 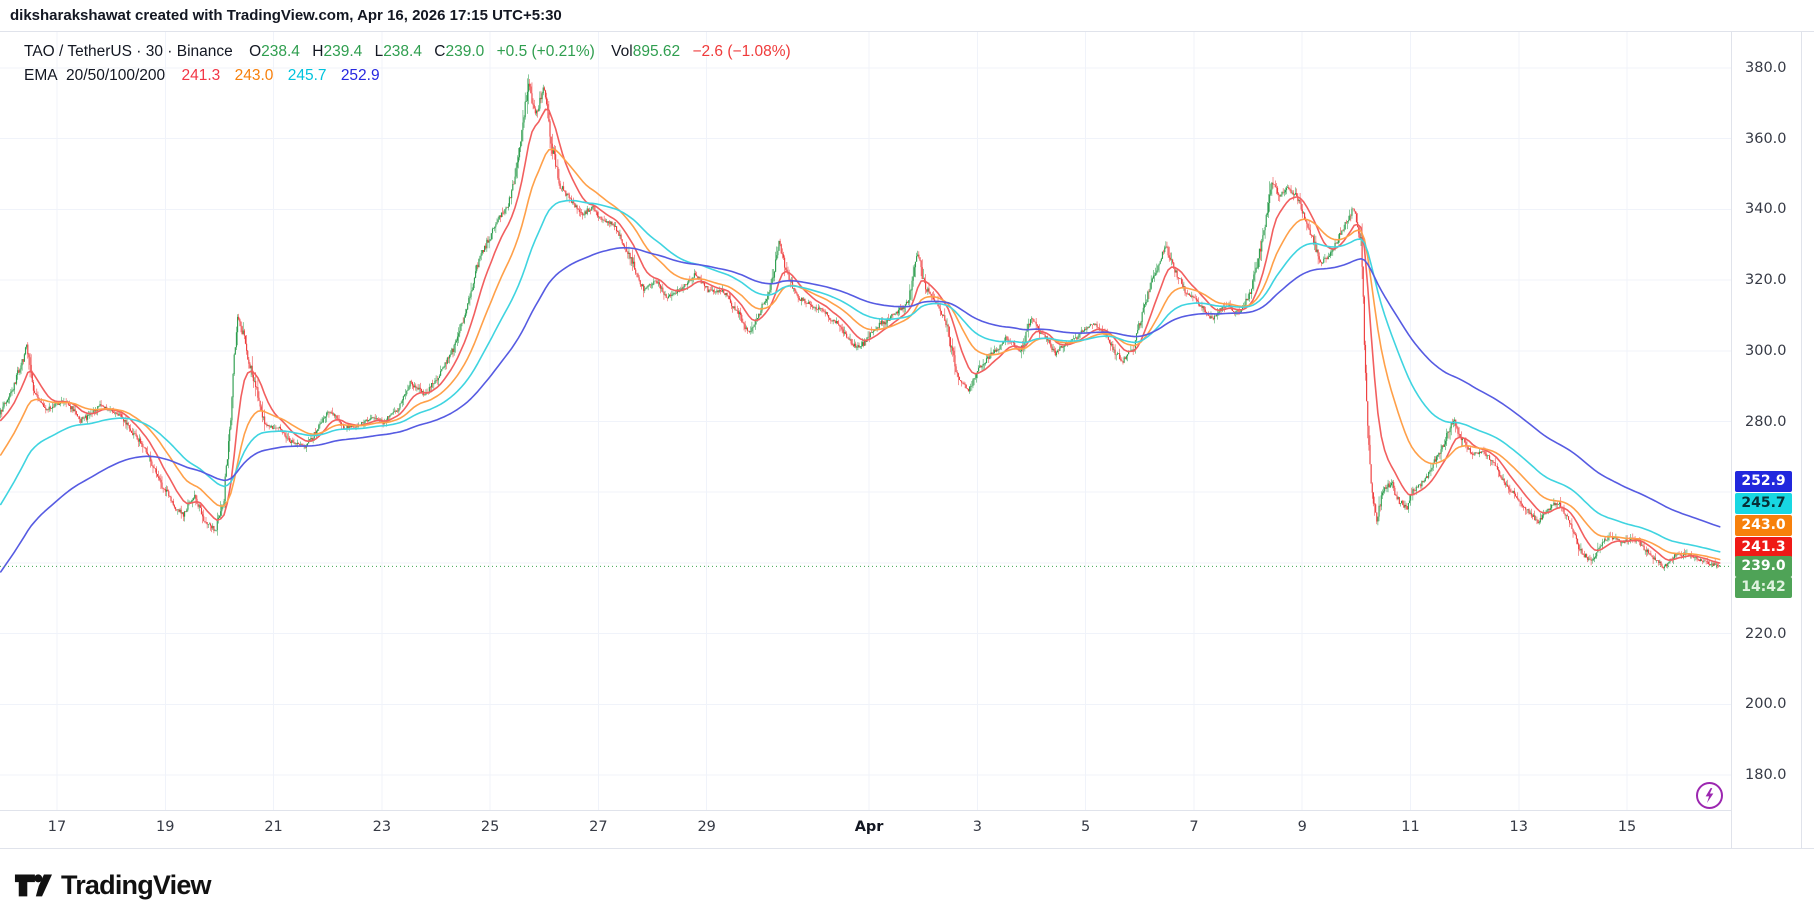 I want to click on high-value: 239.4, so click(x=343, y=51).